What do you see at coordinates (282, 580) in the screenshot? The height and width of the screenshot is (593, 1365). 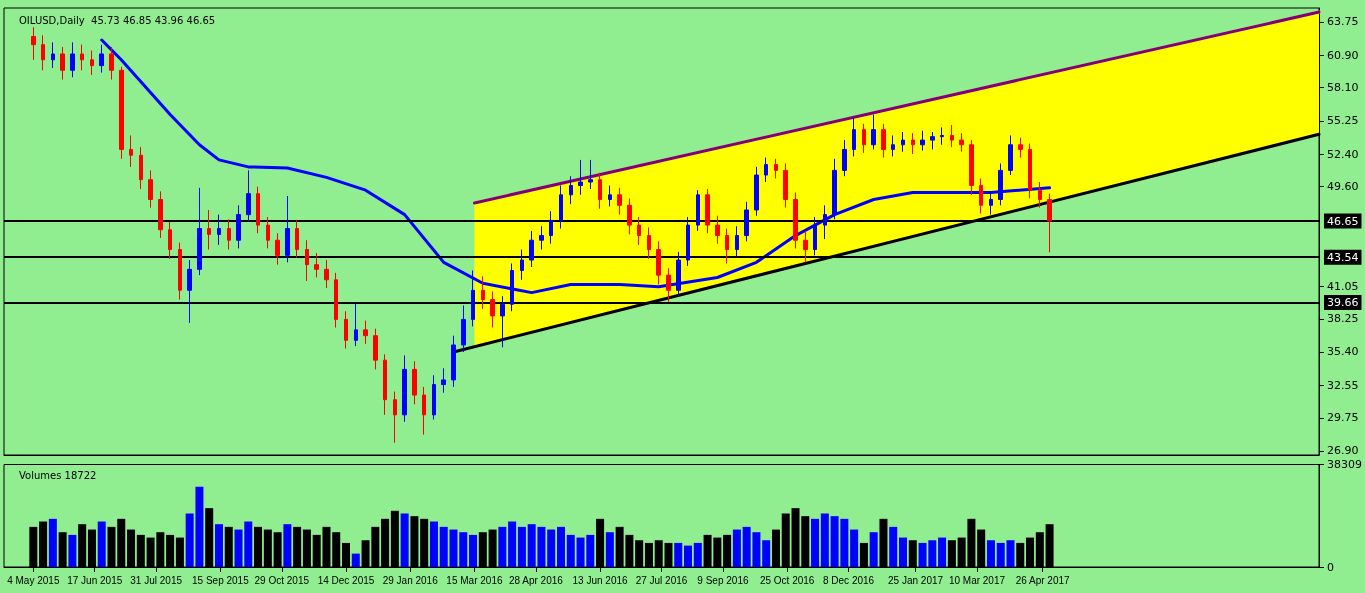 I see `x-tick-label: 29 Oct 2015` at bounding box center [282, 580].